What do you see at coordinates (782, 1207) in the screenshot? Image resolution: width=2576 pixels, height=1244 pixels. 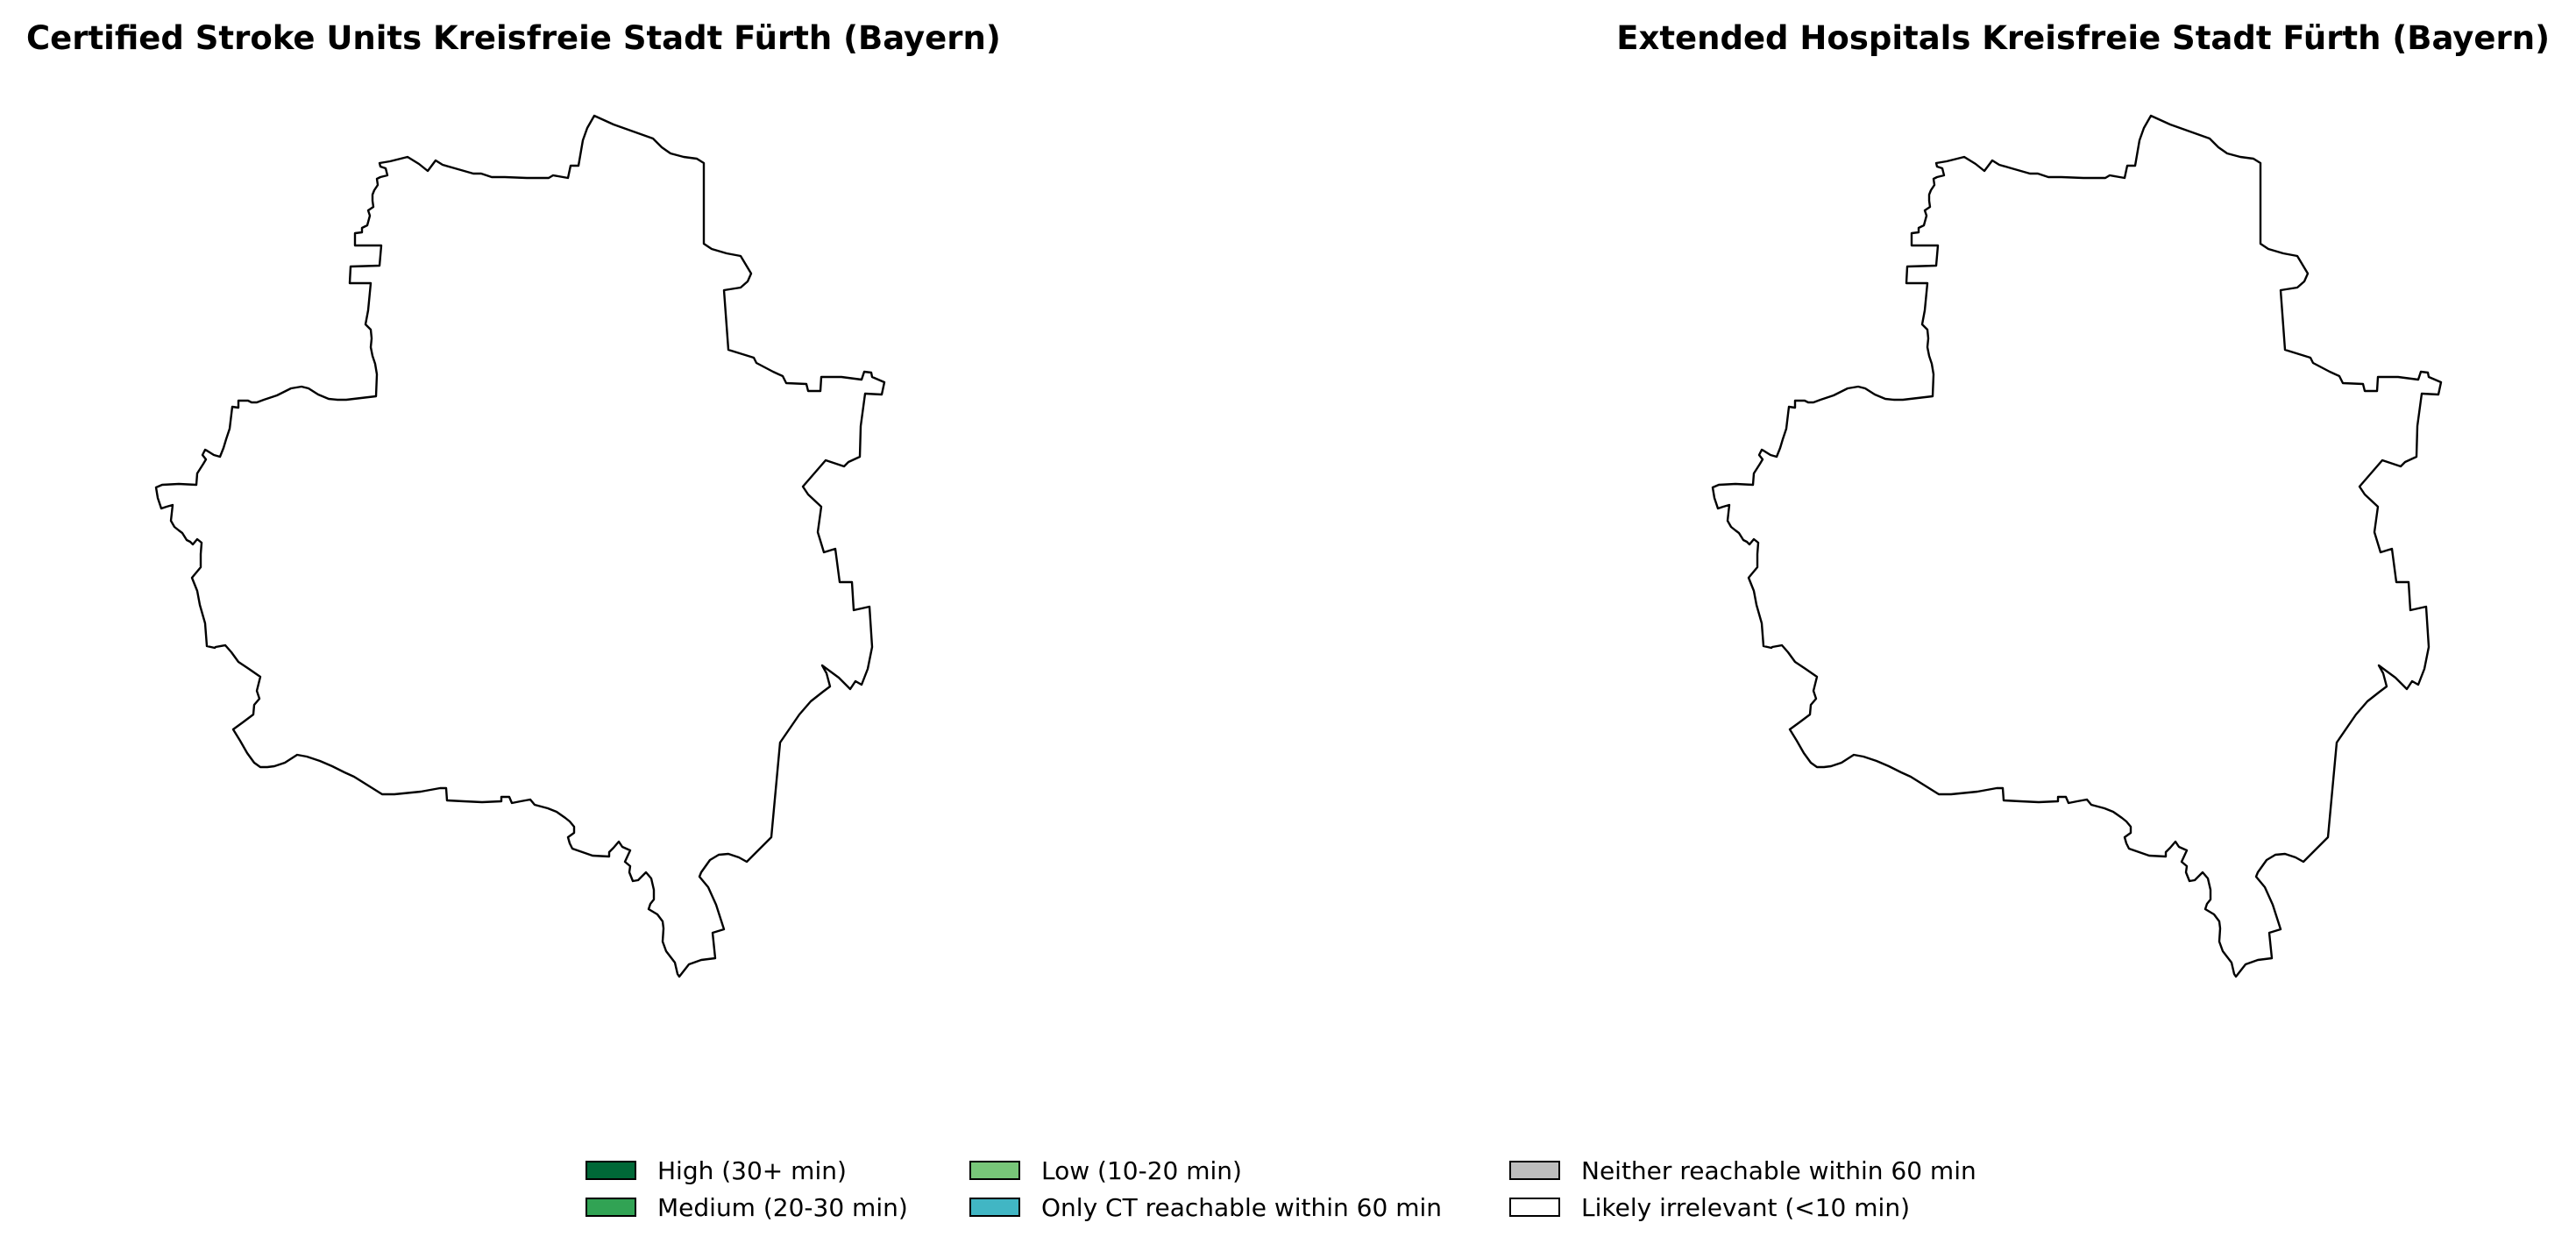 I see `legend-label-medium: Medium (20-30 min)` at bounding box center [782, 1207].